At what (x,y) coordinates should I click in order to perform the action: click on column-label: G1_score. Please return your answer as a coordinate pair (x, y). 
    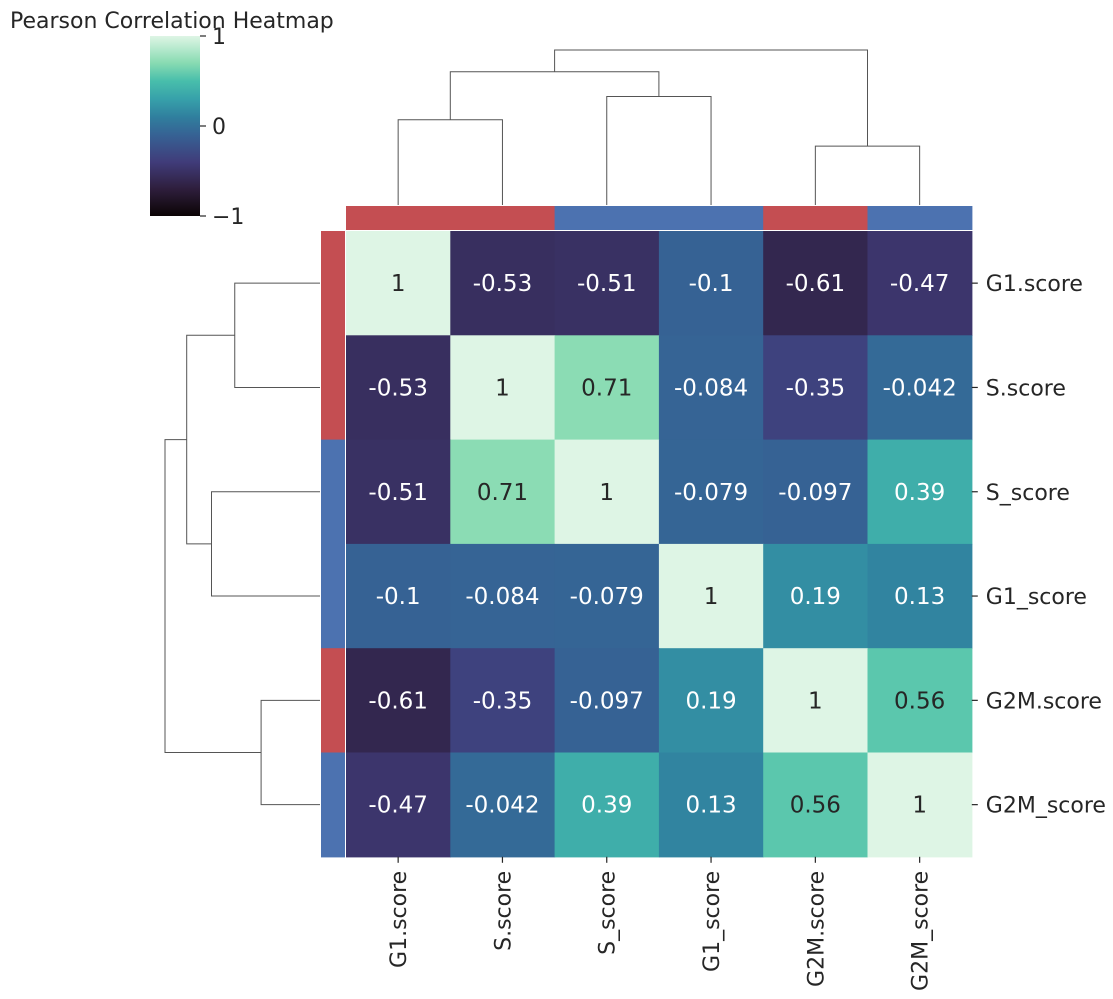
    Looking at the image, I should click on (712, 921).